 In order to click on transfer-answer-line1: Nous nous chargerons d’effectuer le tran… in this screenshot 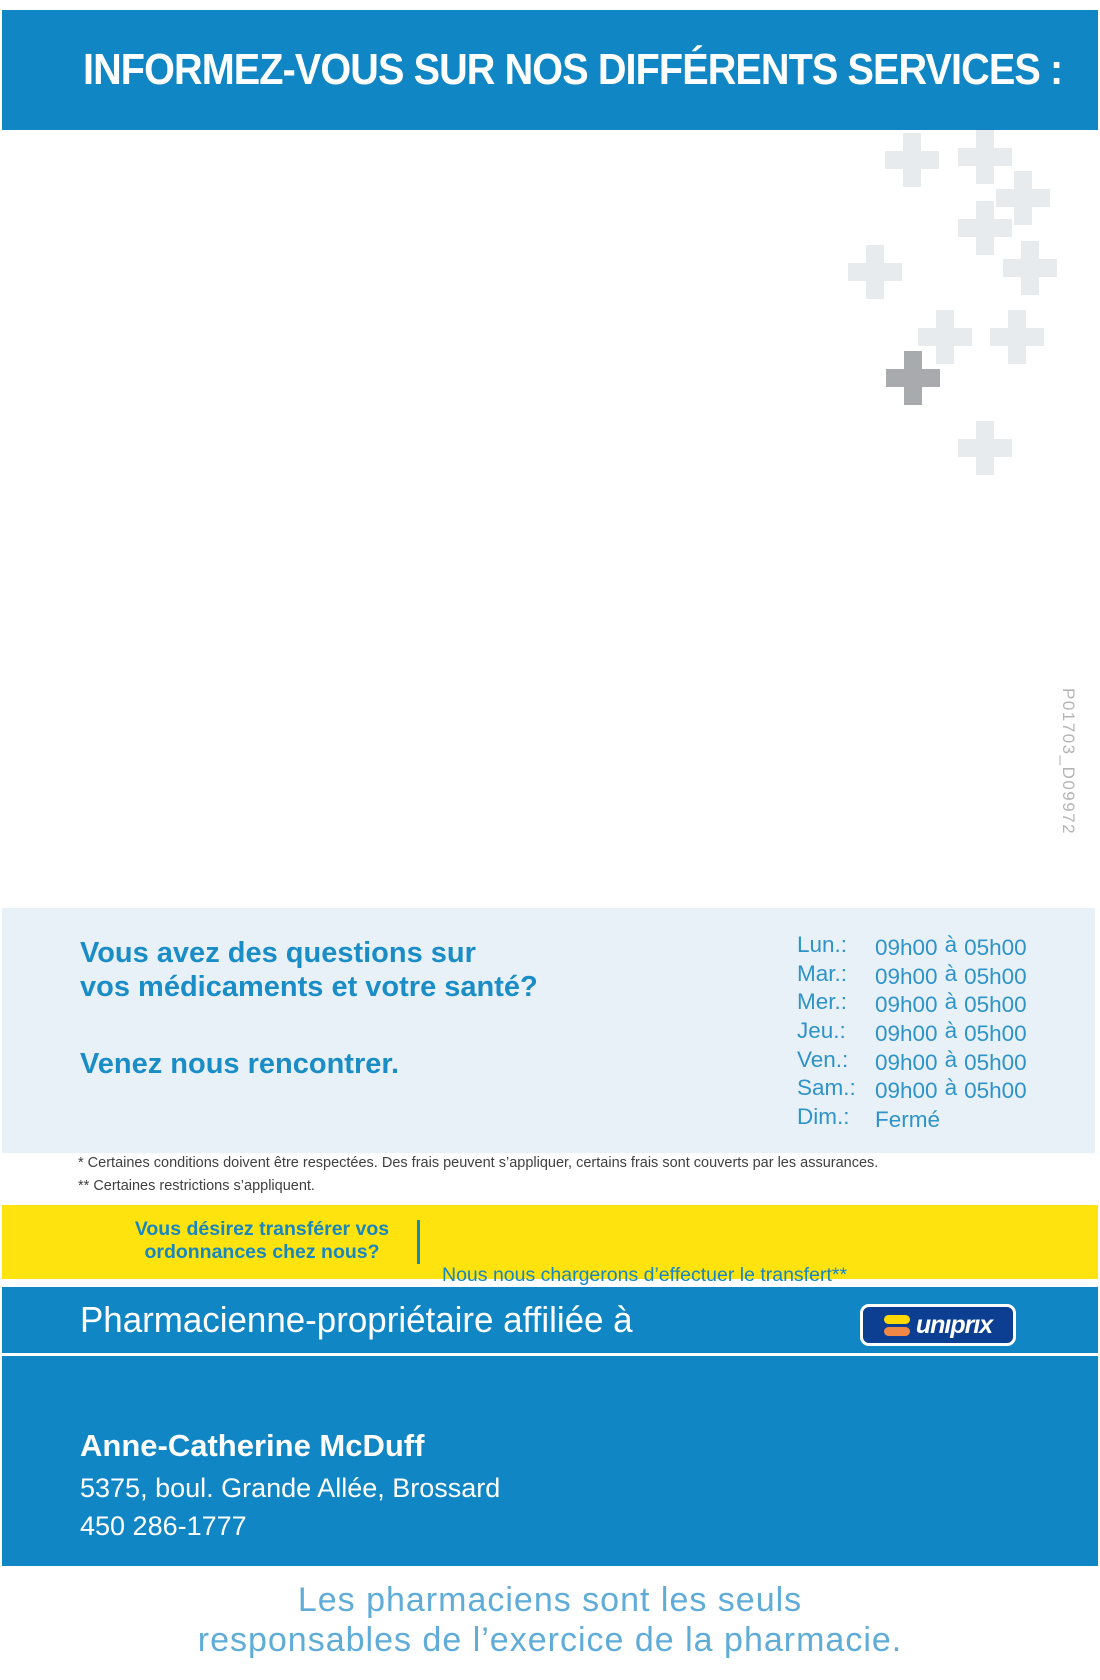, I will do `click(645, 1275)`.